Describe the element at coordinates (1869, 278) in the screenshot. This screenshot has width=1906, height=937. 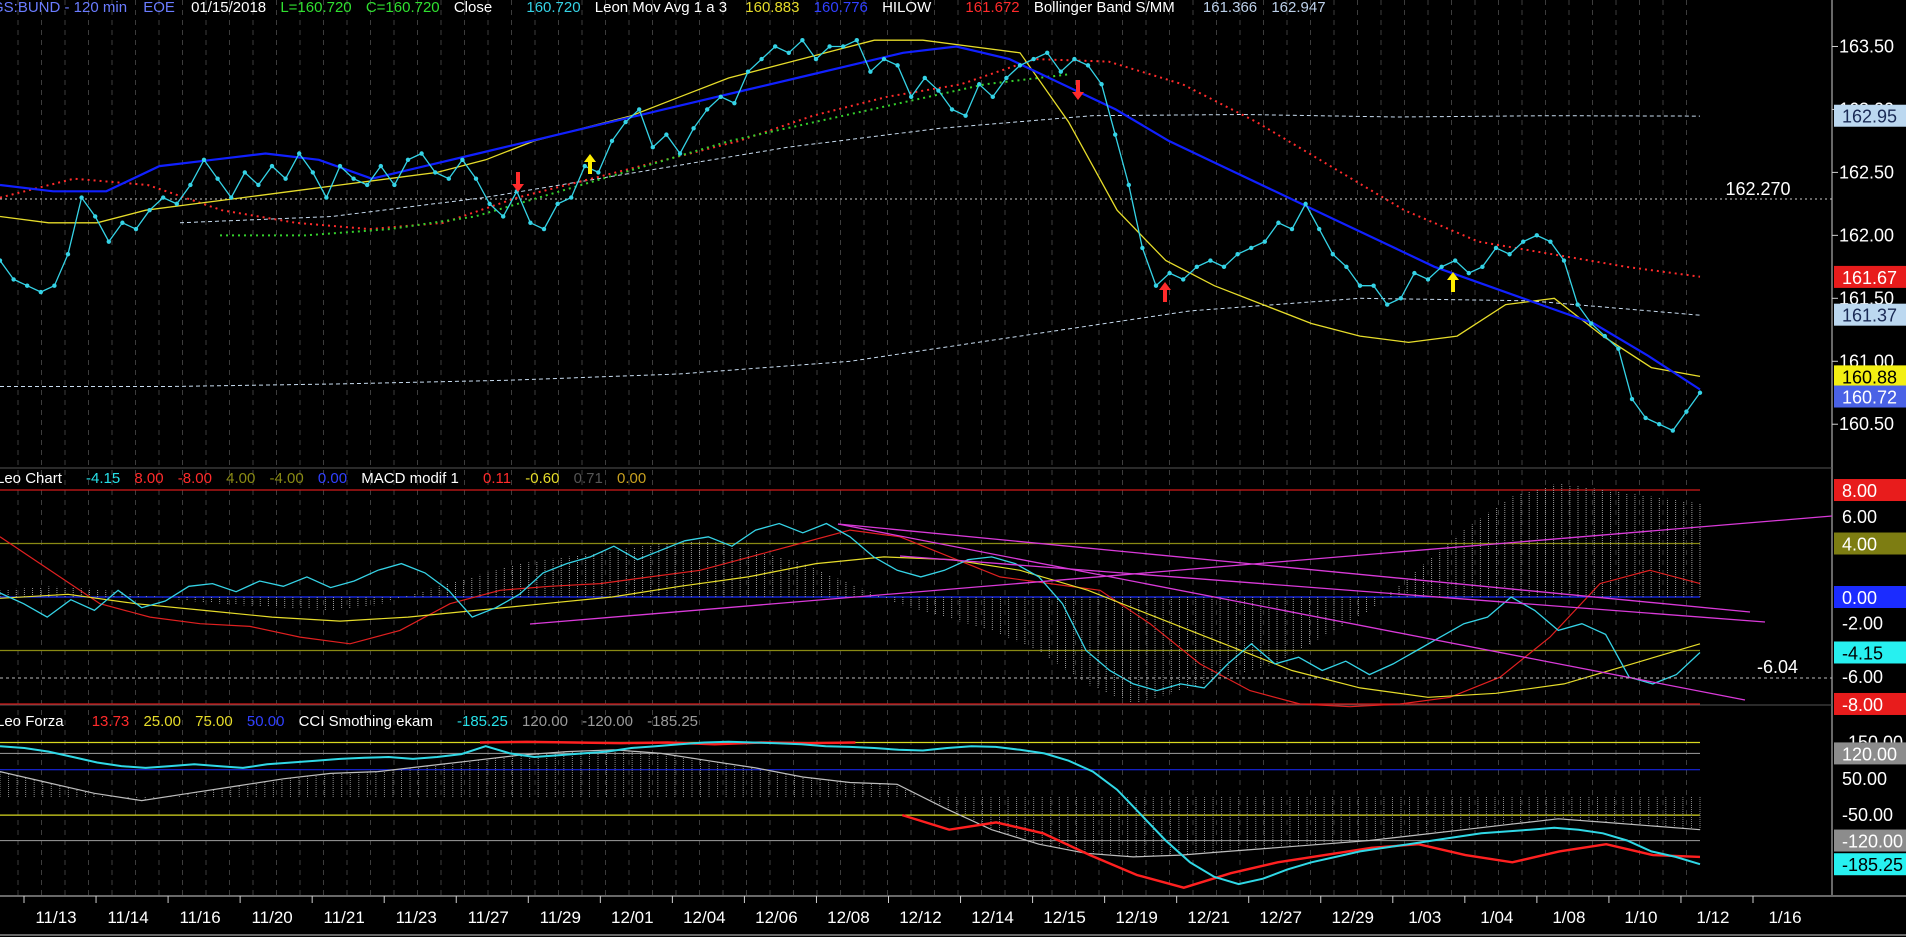
I see `price-tag-1: 161.67` at that location.